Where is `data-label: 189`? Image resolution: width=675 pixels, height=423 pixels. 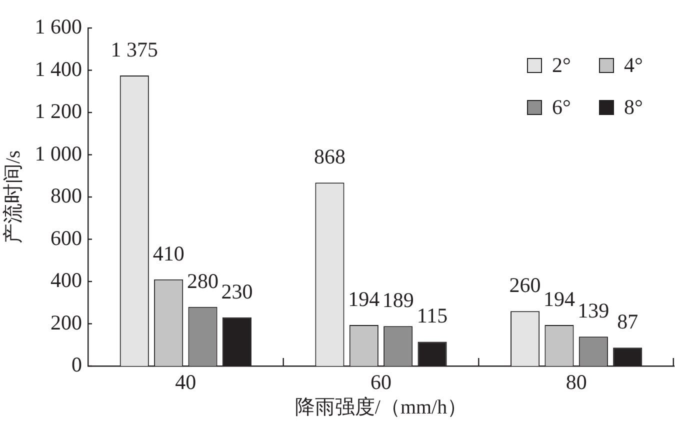 data-label: 189 is located at coordinates (398, 300).